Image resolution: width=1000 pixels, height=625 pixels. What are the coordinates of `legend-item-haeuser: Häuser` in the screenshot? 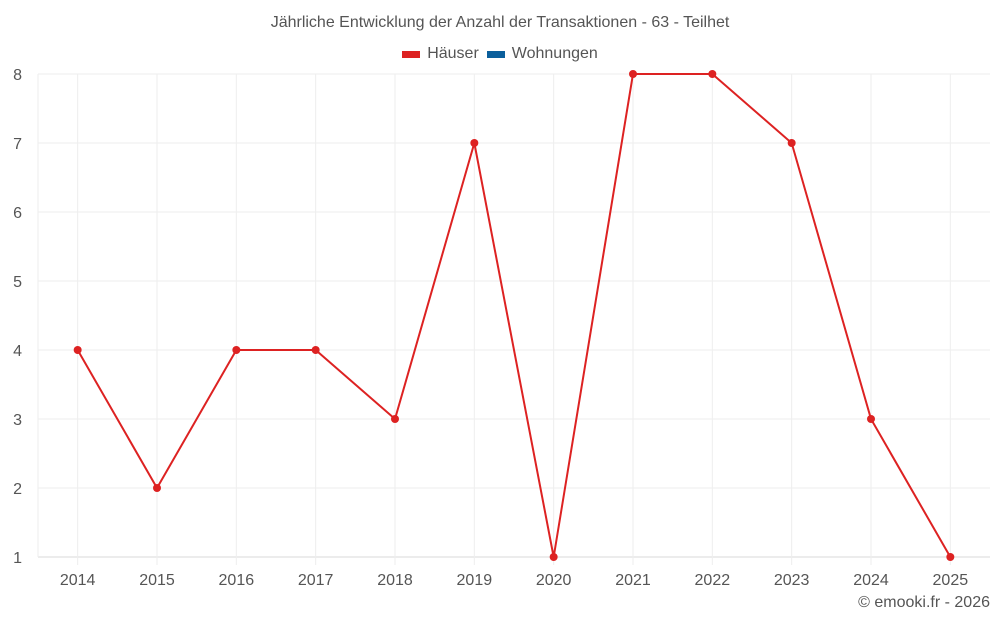 It's located at (440, 54).